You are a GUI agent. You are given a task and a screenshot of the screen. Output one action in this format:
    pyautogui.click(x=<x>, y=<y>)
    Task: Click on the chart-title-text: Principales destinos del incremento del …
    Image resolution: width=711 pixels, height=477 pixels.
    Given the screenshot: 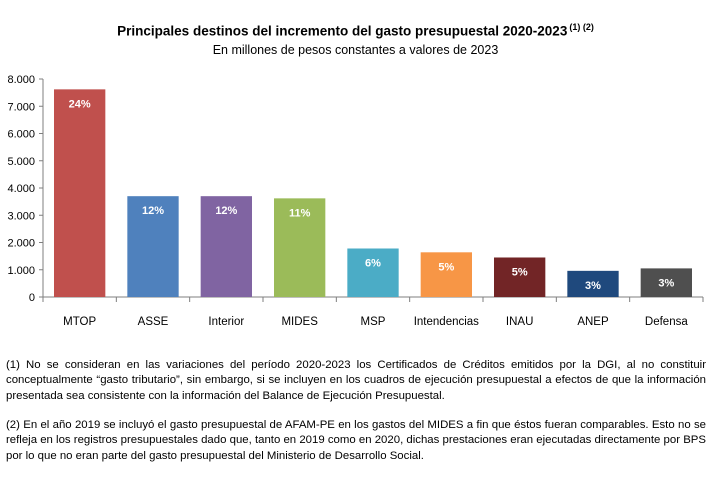 What is the action you would take?
    pyautogui.click(x=342, y=31)
    